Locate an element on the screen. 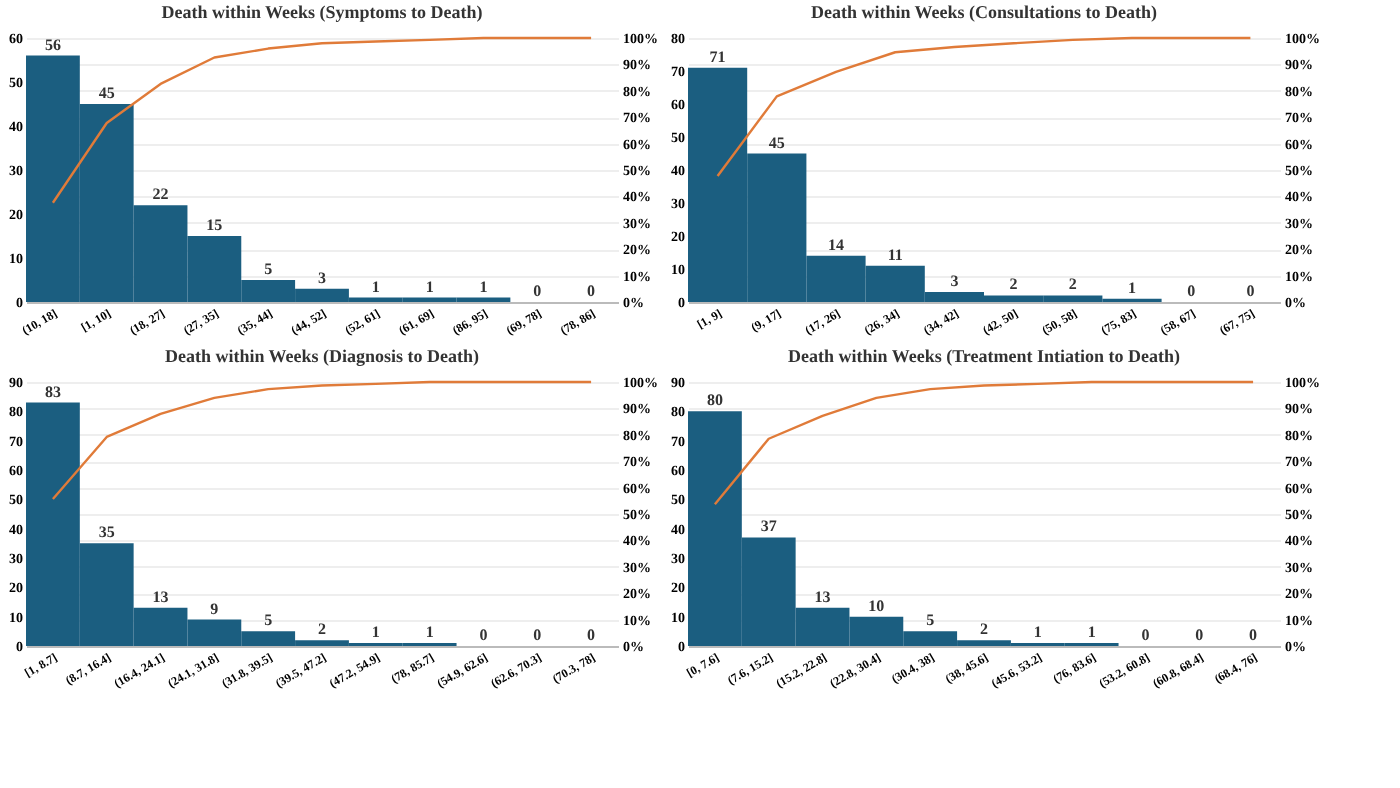 This screenshot has width=1400, height=788. data-label: 71 is located at coordinates (717, 56).